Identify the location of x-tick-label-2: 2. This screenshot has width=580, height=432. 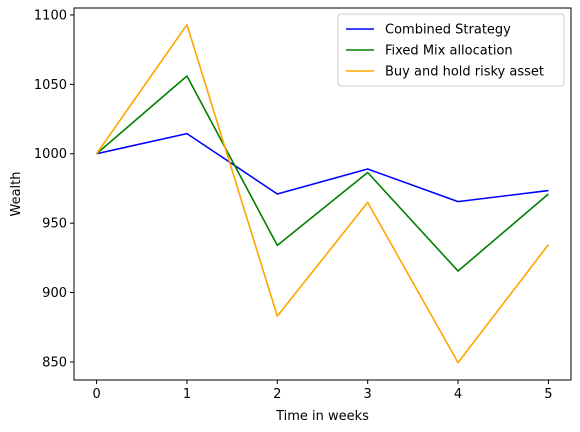
(277, 394).